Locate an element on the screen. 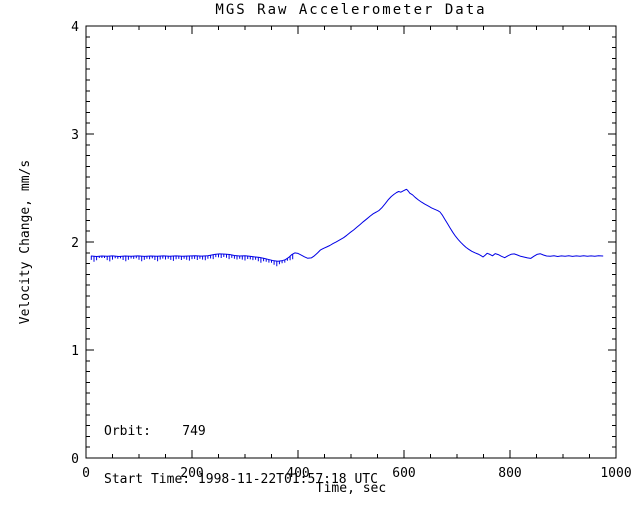 Image resolution: width=640 pixels, height=512 pixels. x-tick-label: 600 is located at coordinates (403, 473).